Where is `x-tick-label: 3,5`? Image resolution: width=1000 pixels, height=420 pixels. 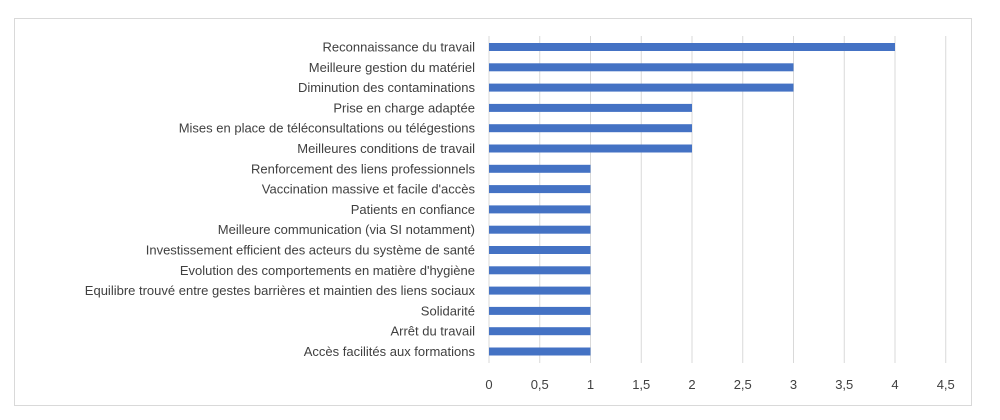
x-tick-label: 3,5 is located at coordinates (844, 384).